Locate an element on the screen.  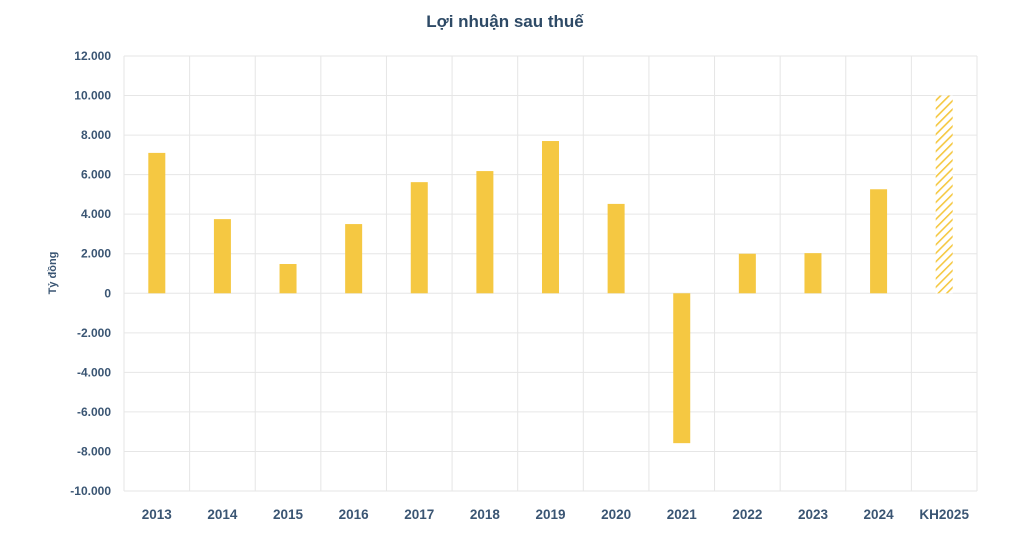
y-tick-label: -10.000 is located at coordinates (90, 491).